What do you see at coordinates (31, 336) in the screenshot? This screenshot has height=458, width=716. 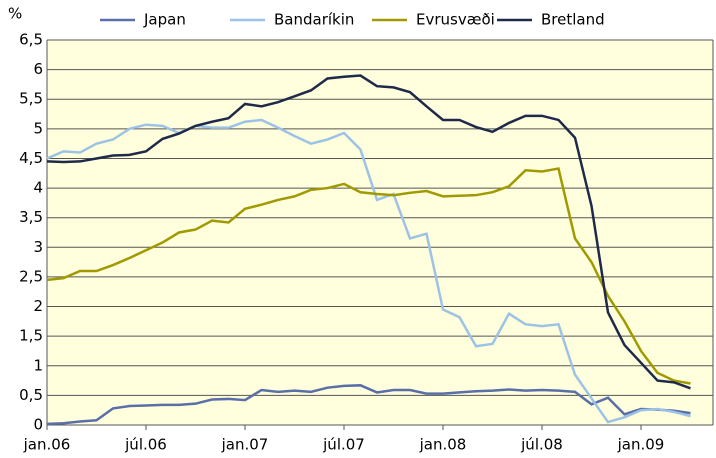 I see `y-tick-label: 1,5` at bounding box center [31, 336].